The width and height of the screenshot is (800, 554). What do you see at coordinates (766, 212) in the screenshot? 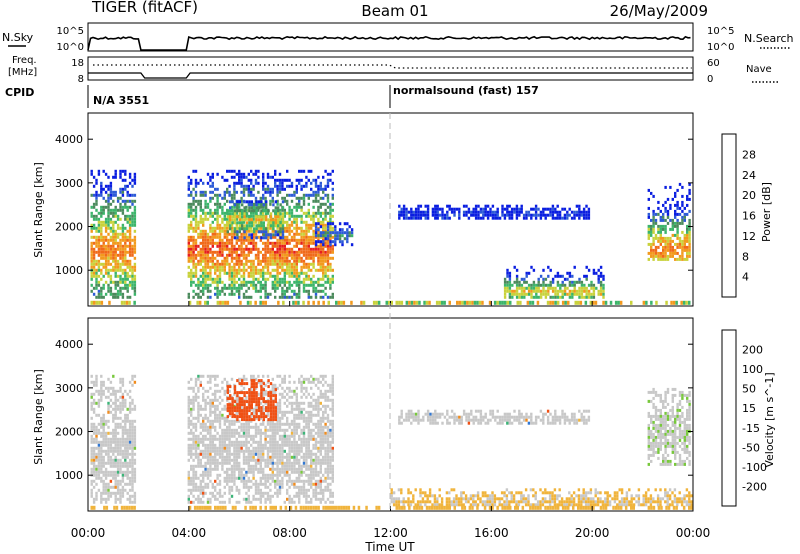
I see `power-colorbar-label: Power [dB]` at bounding box center [766, 212].